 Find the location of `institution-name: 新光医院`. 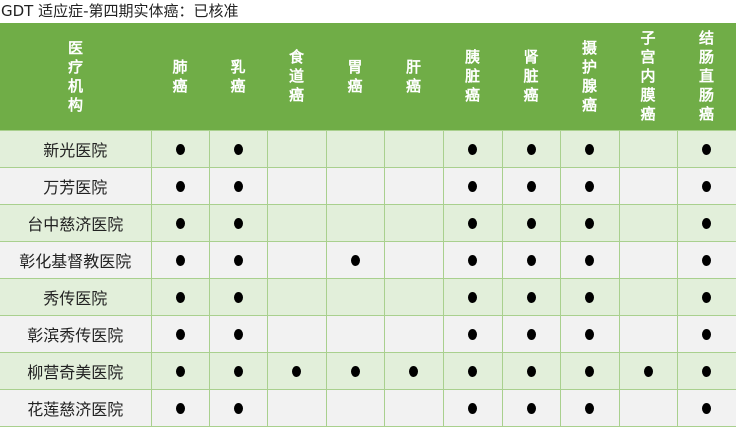

institution-name: 新光医院 is located at coordinates (76, 149).